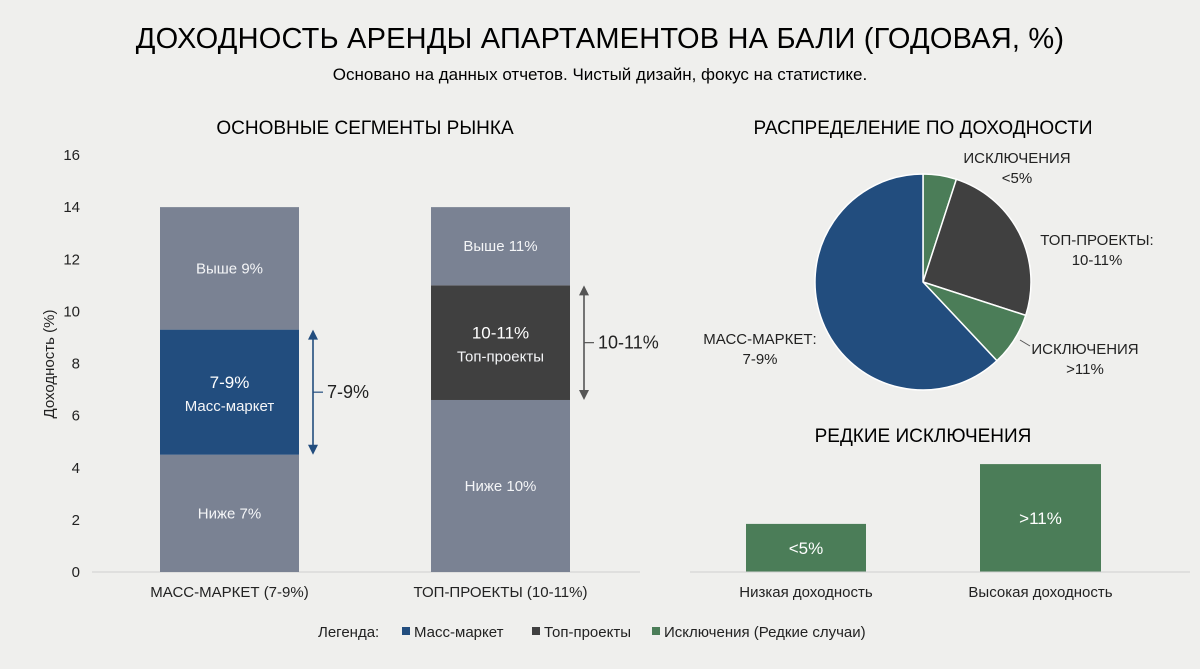 The height and width of the screenshot is (669, 1200). I want to click on range-label: 7-9%, so click(348, 392).